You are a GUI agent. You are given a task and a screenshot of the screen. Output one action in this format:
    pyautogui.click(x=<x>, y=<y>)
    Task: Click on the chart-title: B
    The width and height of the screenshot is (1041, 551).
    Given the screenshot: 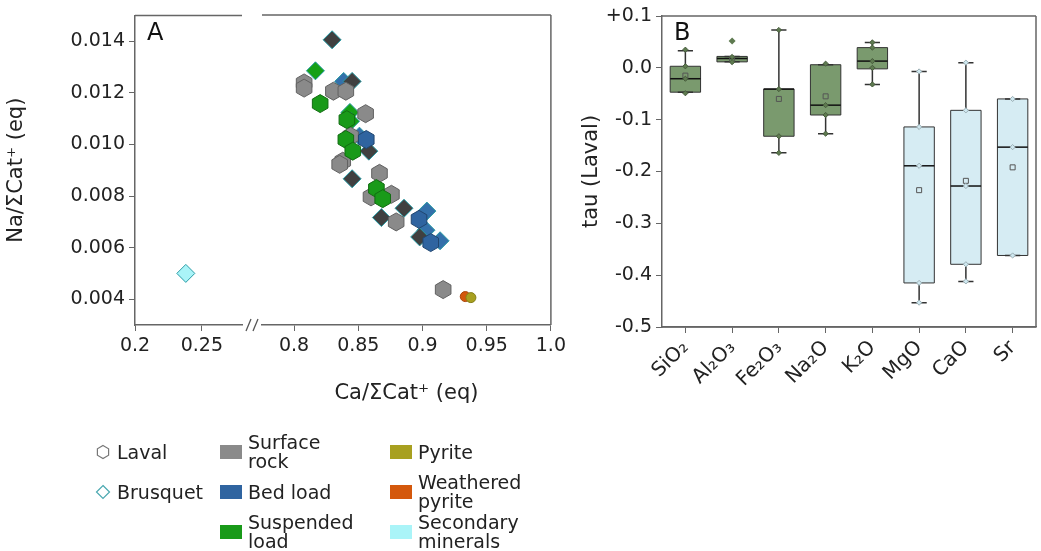 What is the action you would take?
    pyautogui.click(x=682, y=32)
    